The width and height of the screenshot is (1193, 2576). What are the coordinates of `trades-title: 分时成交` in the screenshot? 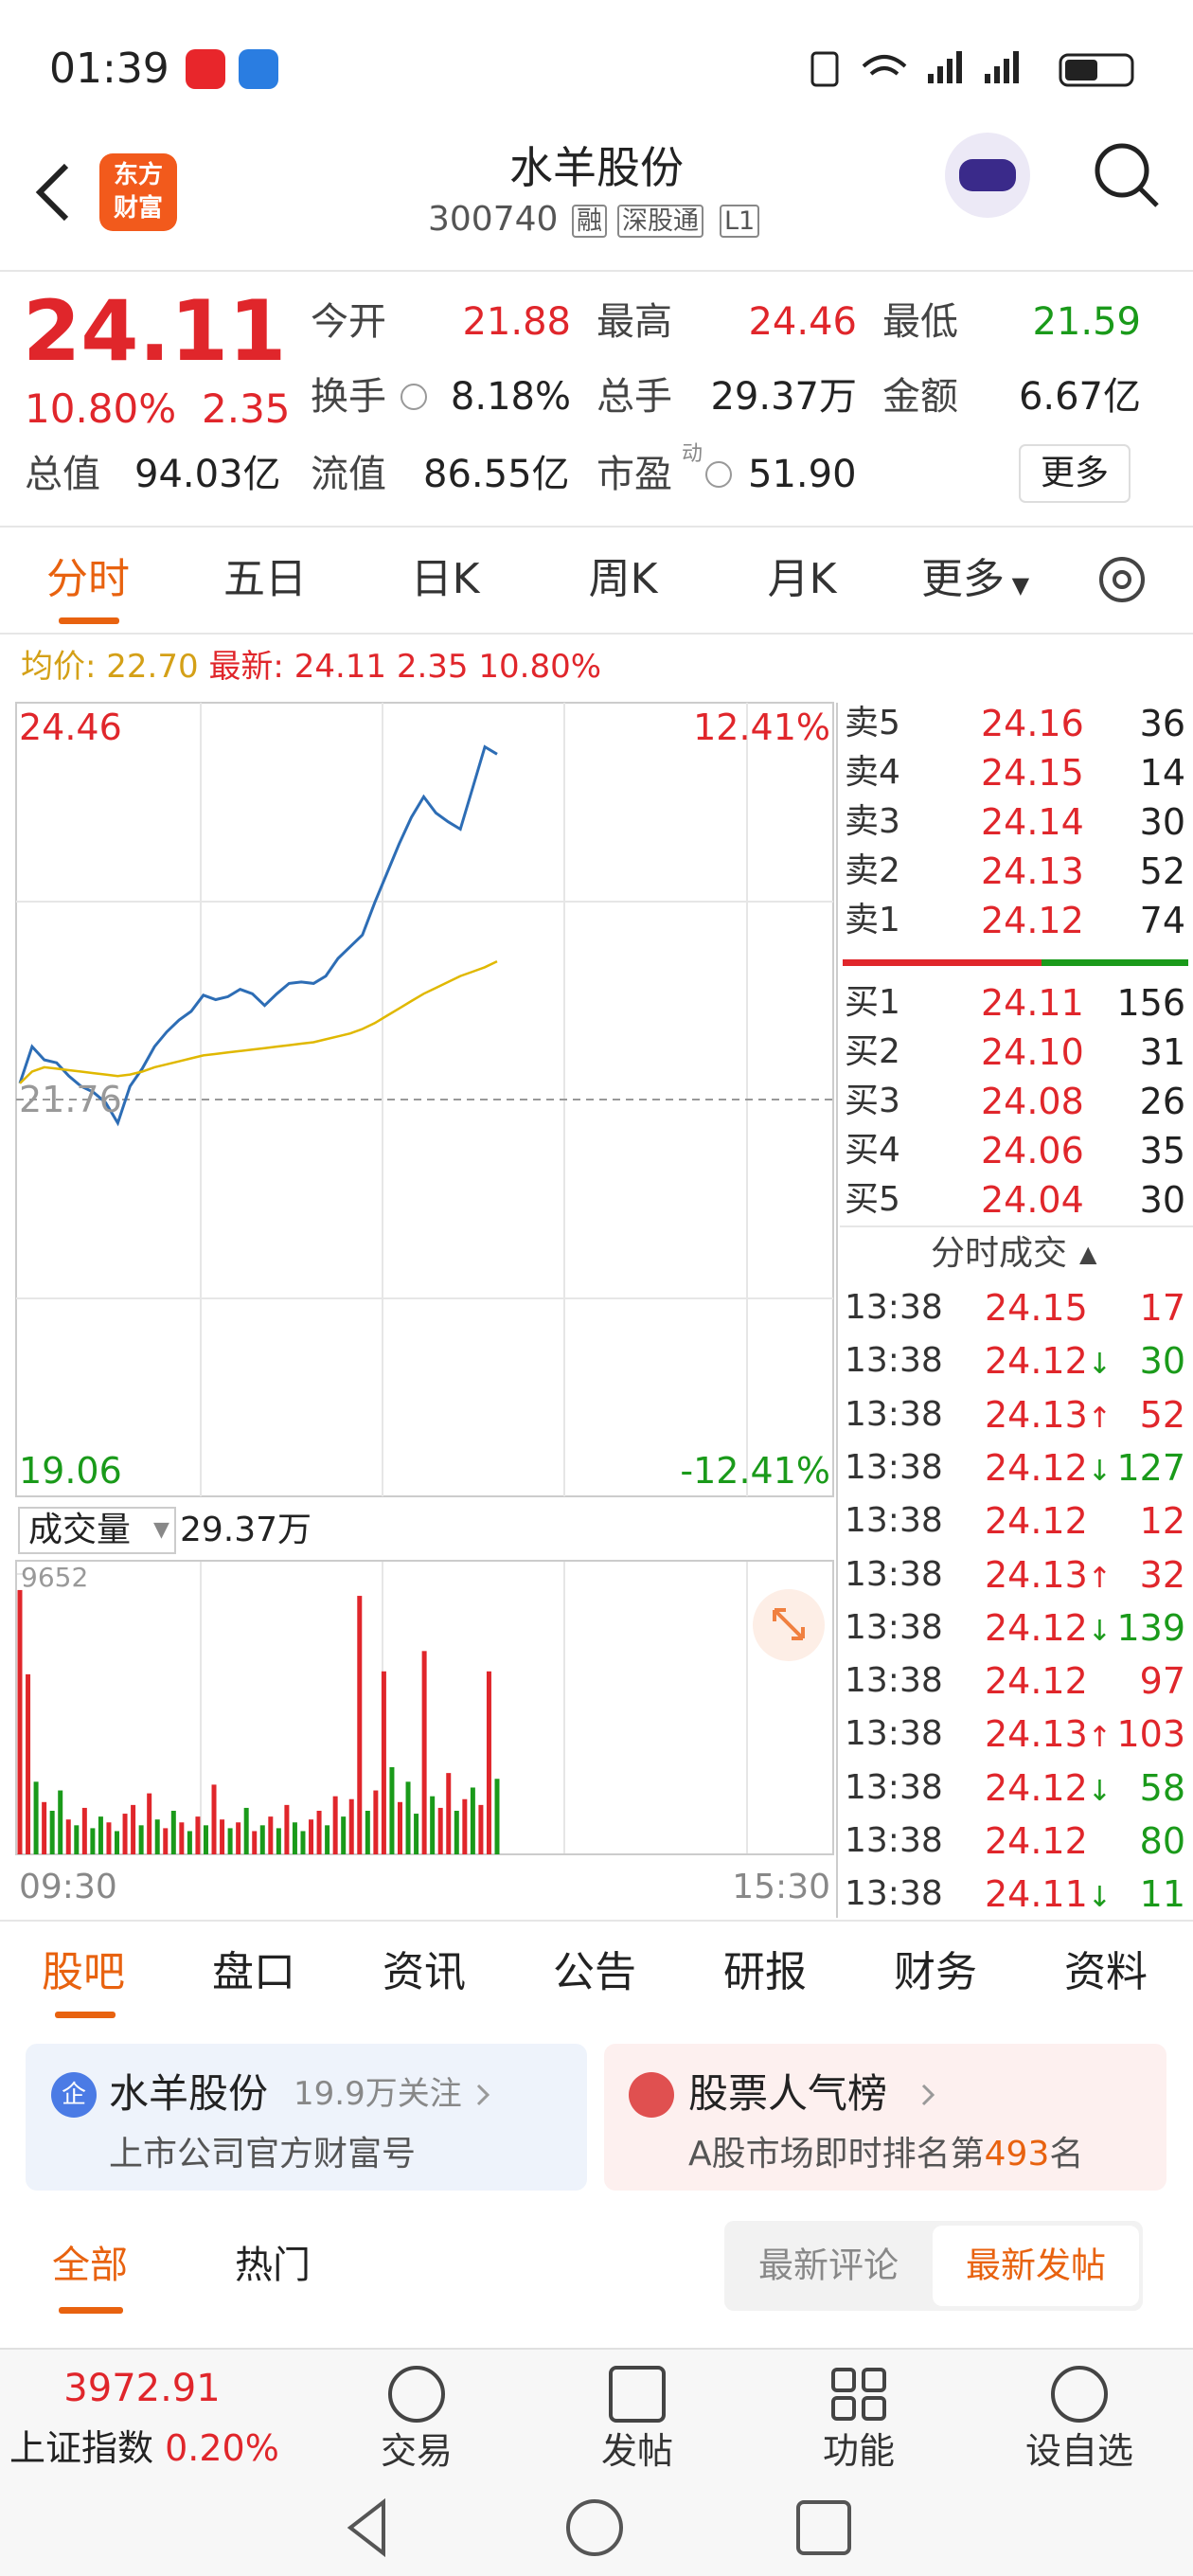 It's located at (999, 1253).